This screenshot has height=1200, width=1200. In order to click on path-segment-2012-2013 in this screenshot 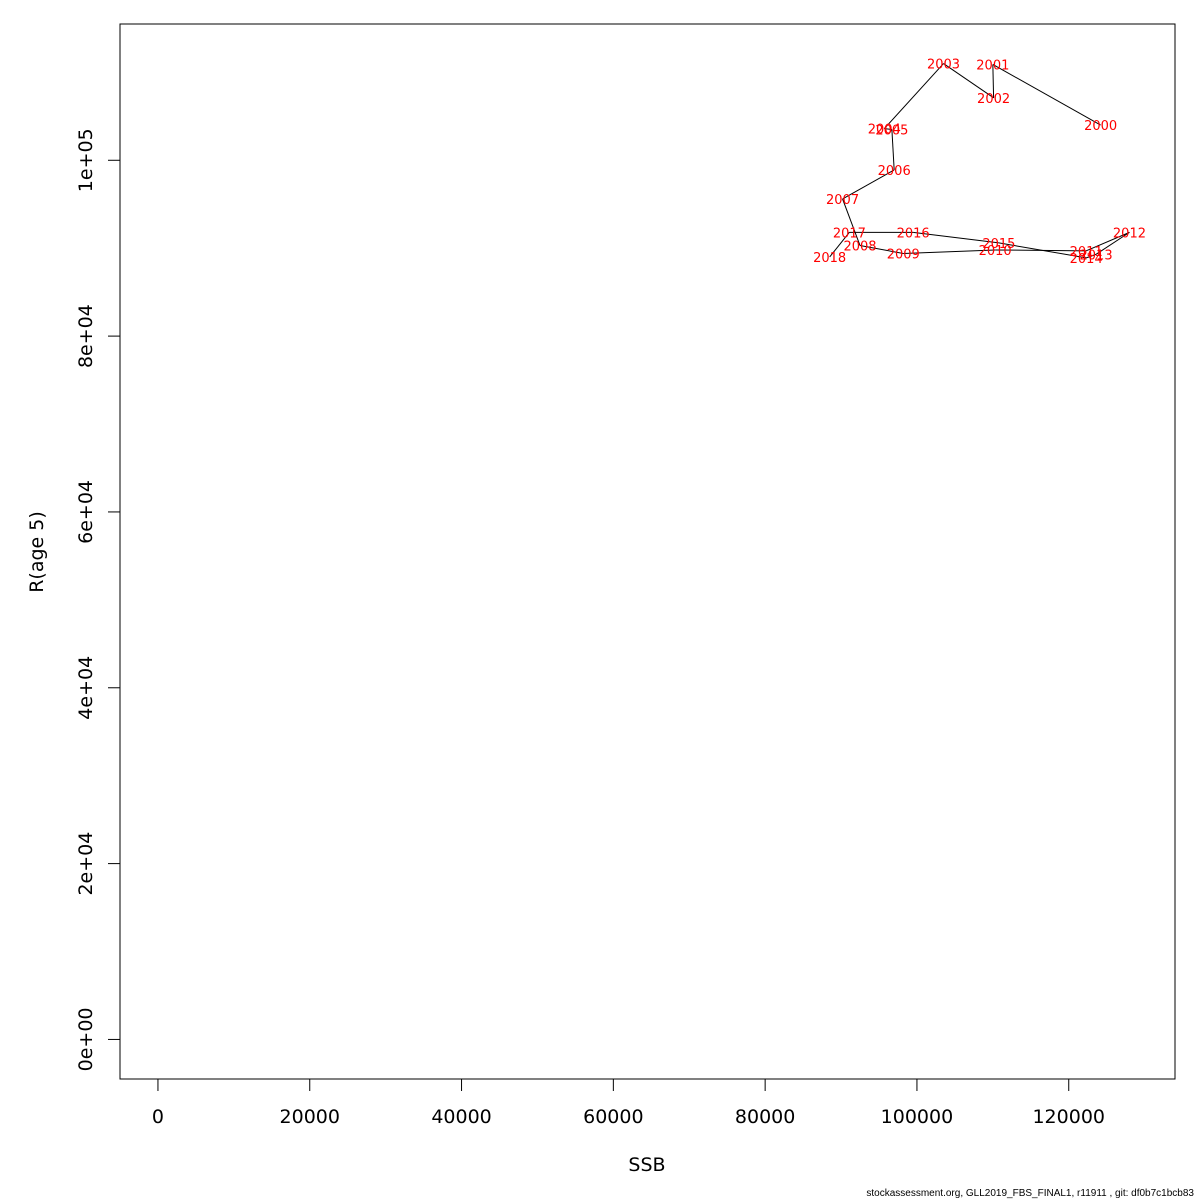, I will do `click(1112, 243)`.